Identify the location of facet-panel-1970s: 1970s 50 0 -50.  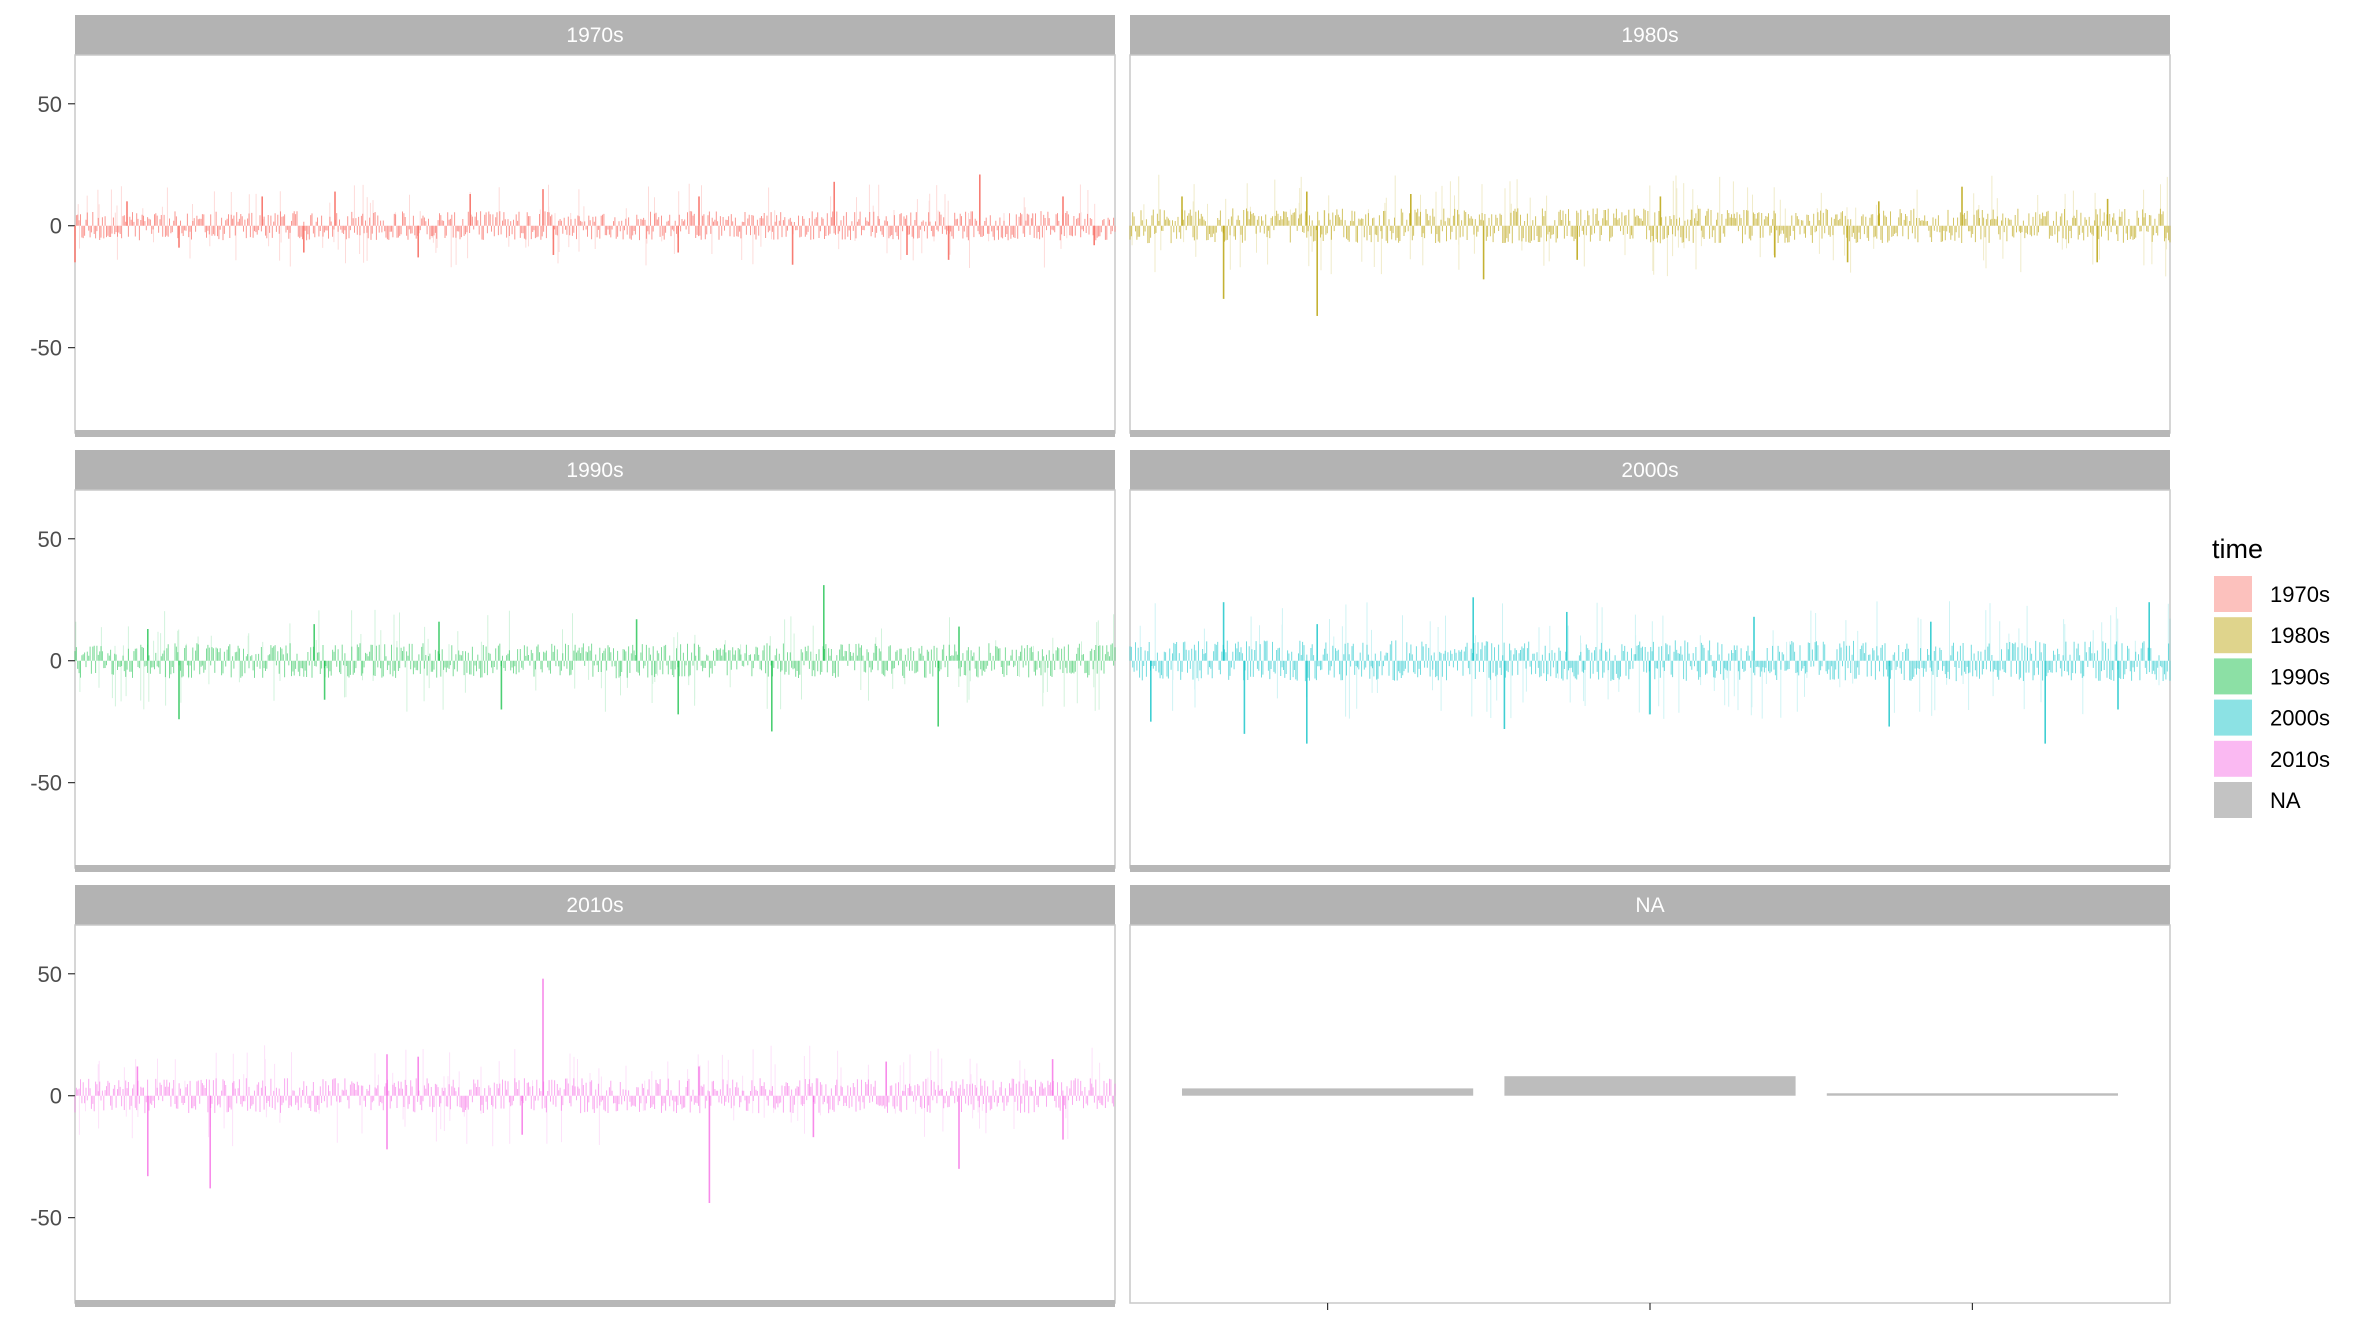
(573, 226).